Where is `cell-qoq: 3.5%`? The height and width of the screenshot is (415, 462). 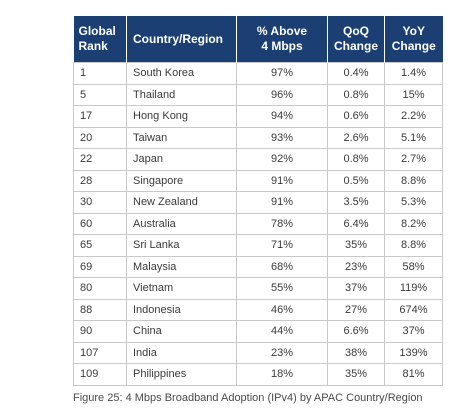 cell-qoq: 3.5% is located at coordinates (356, 202).